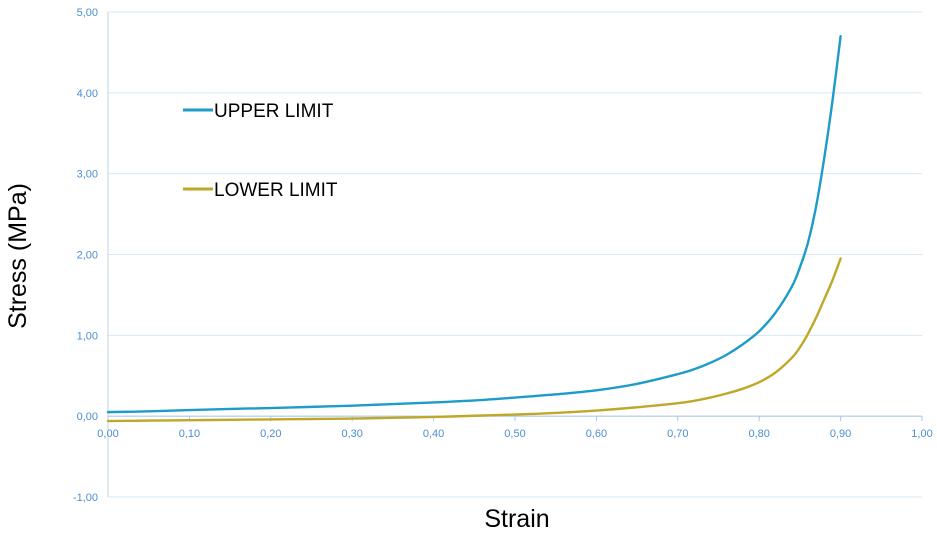  Describe the element at coordinates (87, 336) in the screenshot. I see `y-tick-label: 1,00` at that location.